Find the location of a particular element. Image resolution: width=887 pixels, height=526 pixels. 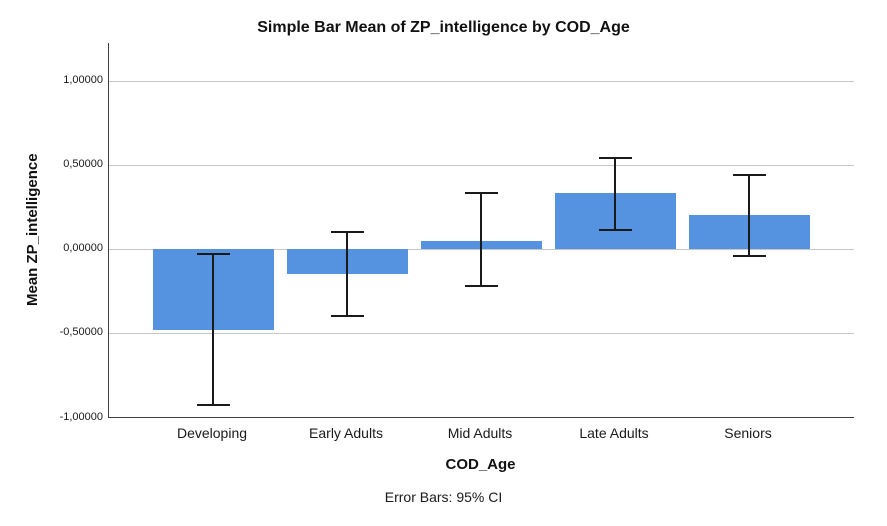

x-tick-label: Early Adults is located at coordinates (346, 433).